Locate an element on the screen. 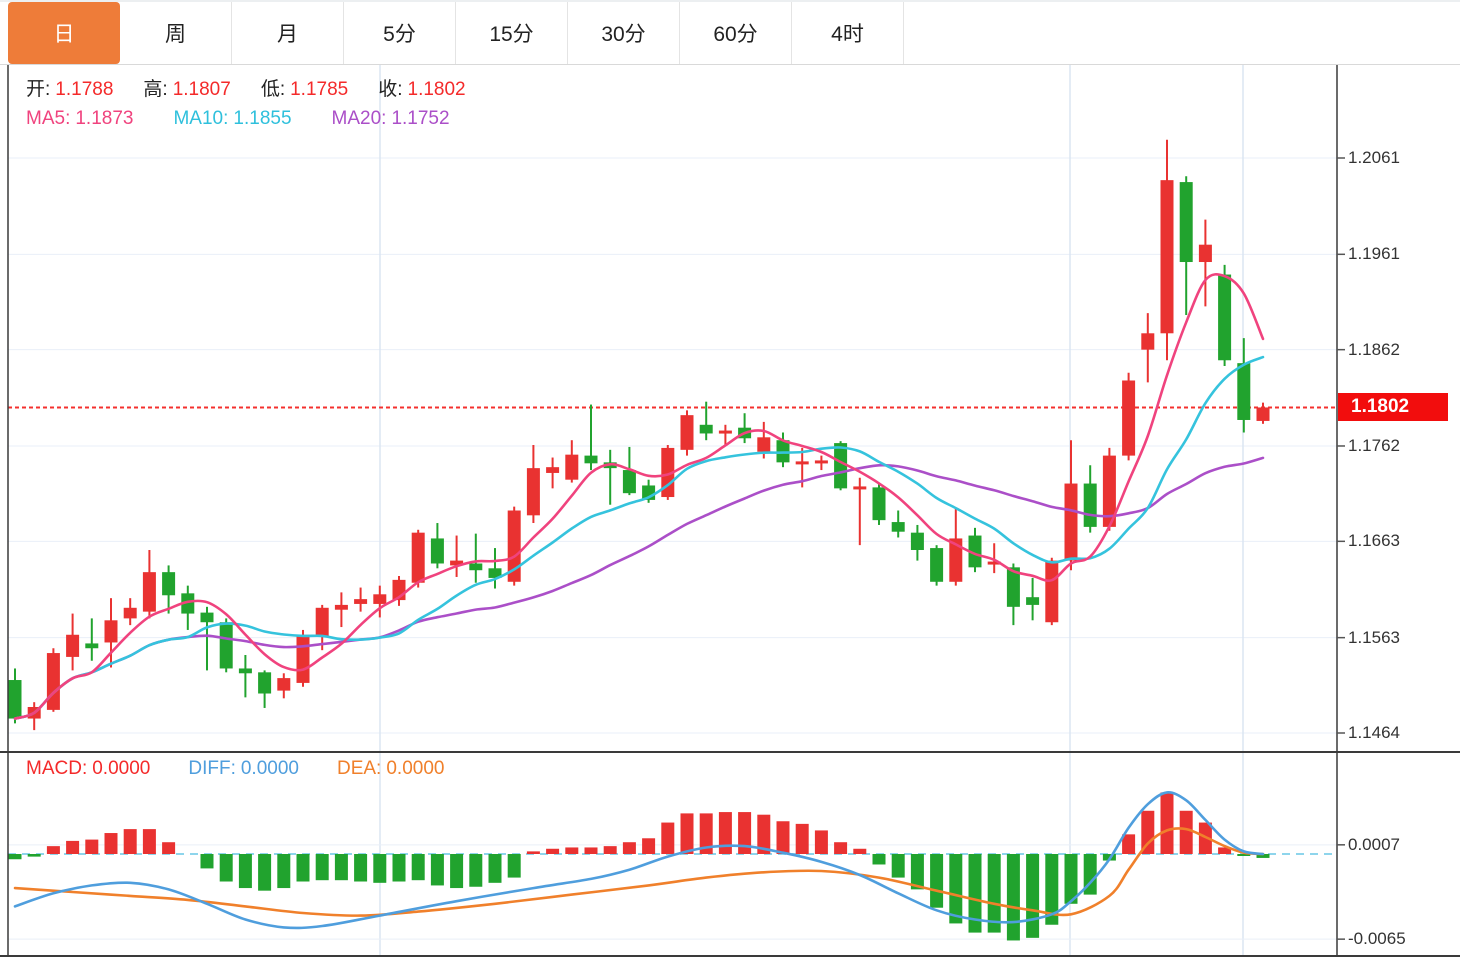 The width and height of the screenshot is (1460, 960). close-label: 收: is located at coordinates (390, 89).